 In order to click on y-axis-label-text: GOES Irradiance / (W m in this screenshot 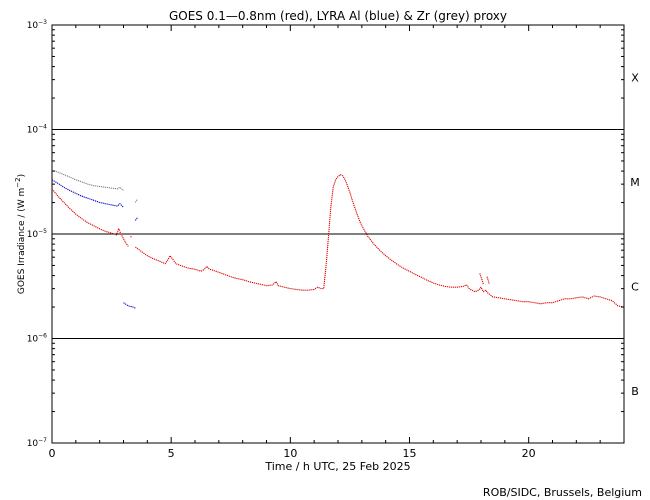, I will do `click(22, 241)`.